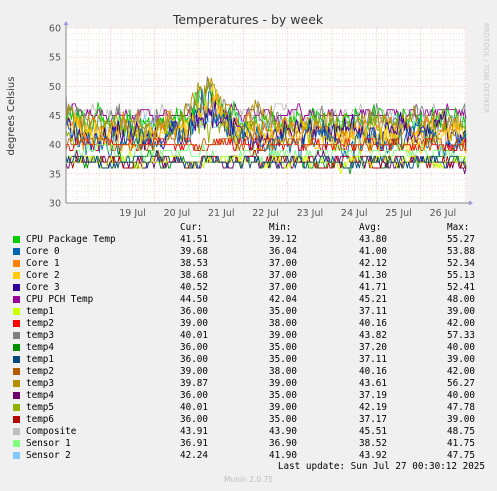  What do you see at coordinates (250, 240) in the screenshot?
I see `legend-row: CPU Package Temp 41.51 39.12 43.80 55.27` at bounding box center [250, 240].